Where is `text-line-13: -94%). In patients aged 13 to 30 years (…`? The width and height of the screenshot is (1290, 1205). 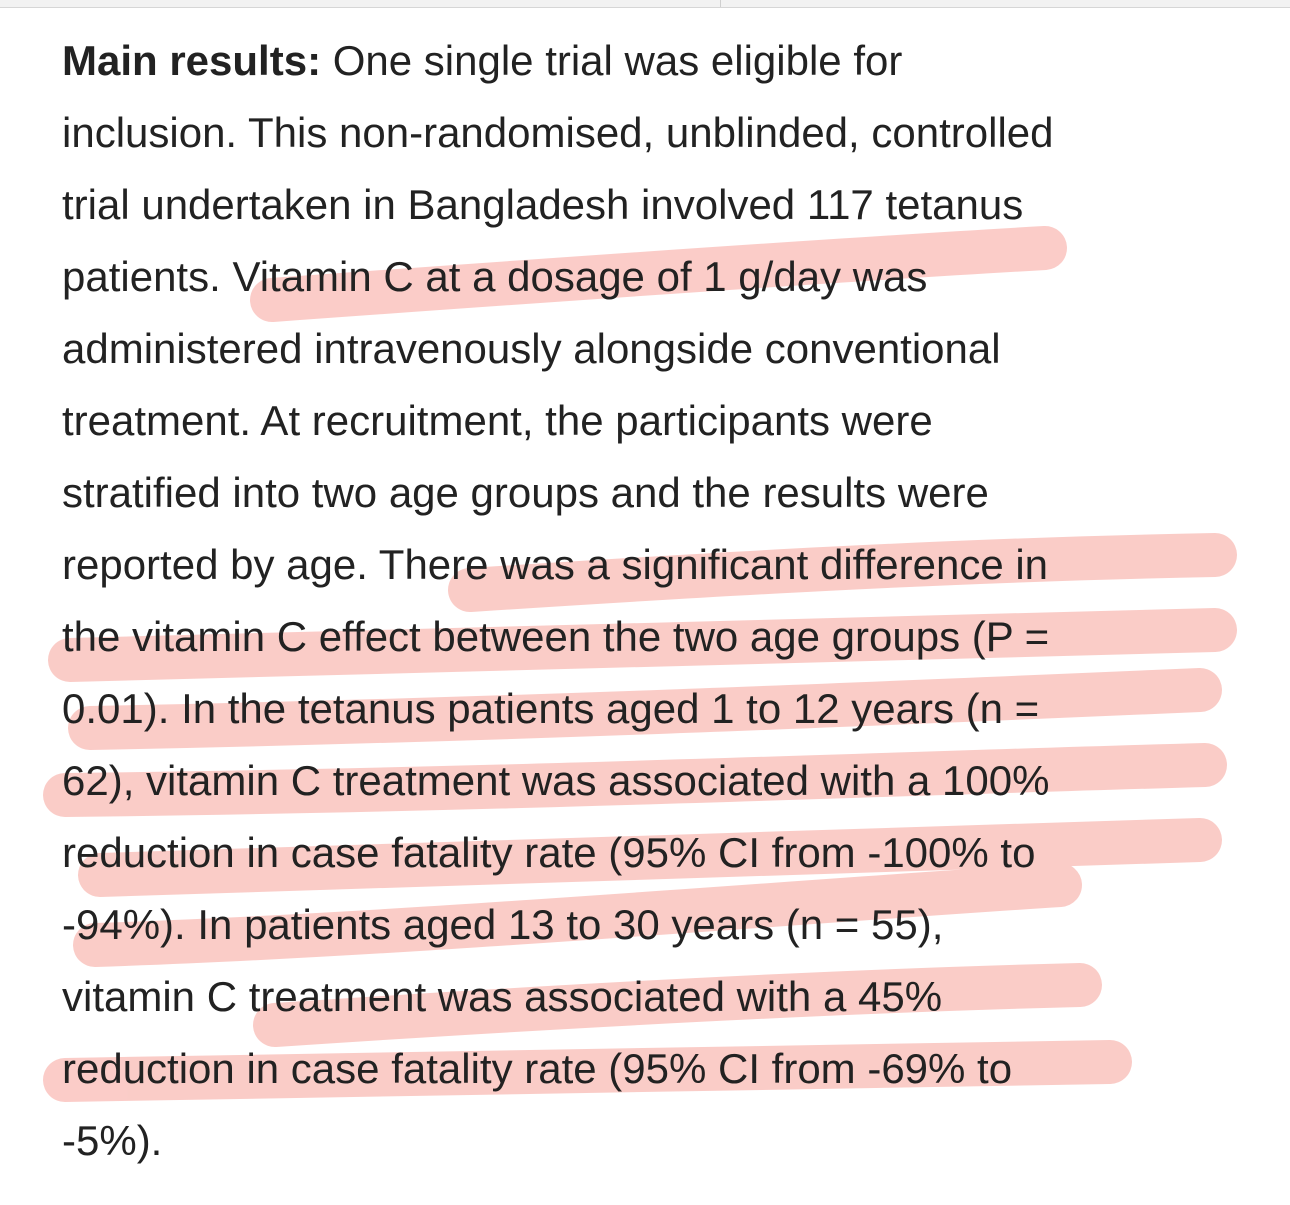
text-line-13: -94%). In patients aged 13 to 30 years (… is located at coordinates (503, 924).